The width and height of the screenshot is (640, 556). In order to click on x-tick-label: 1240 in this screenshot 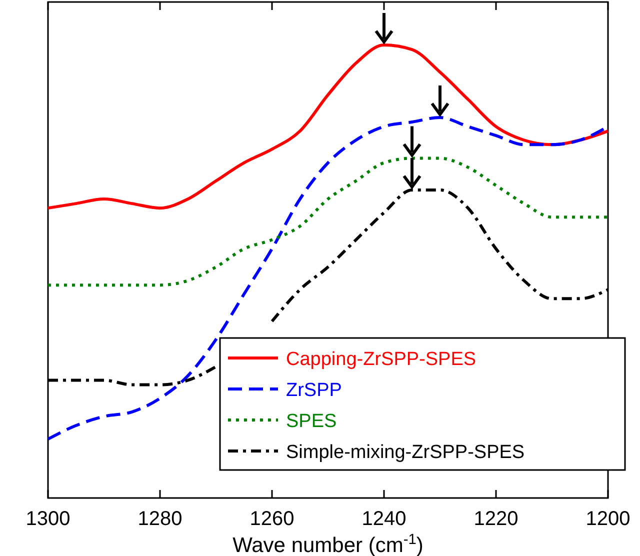, I will do `click(384, 519)`.